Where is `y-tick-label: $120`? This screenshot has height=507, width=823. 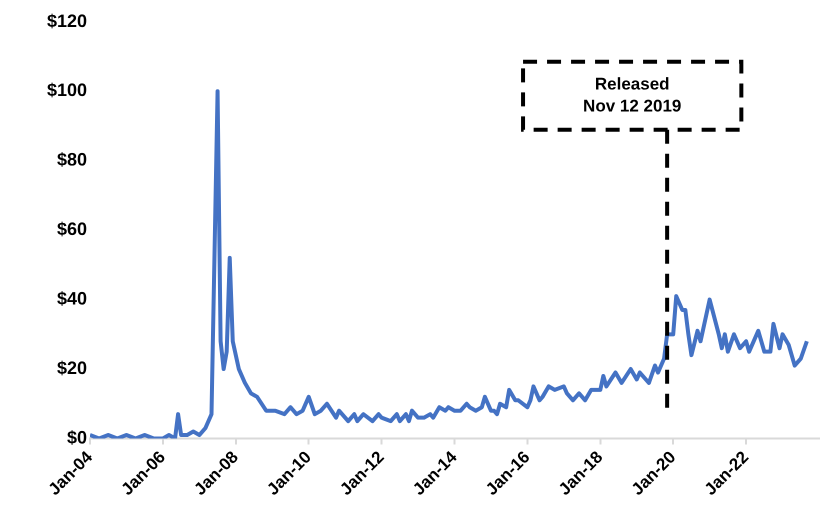 y-tick-label: $120 is located at coordinates (66, 20).